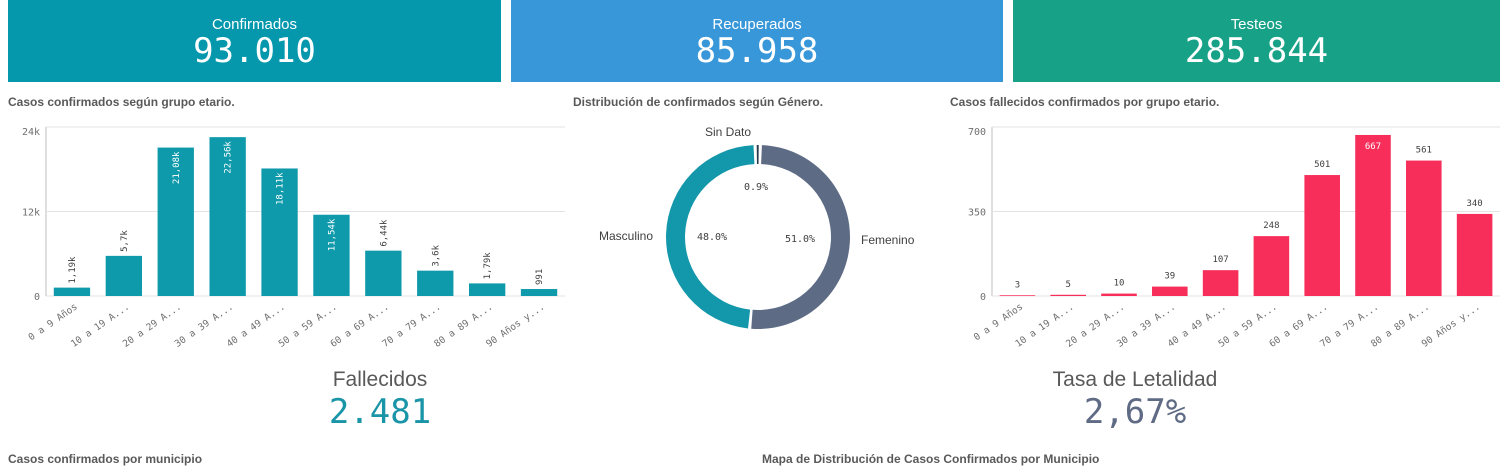 Image resolution: width=1500 pixels, height=466 pixels. Describe the element at coordinates (1135, 412) in the screenshot. I see `kpi-letalidad-value: 2,67%` at that location.